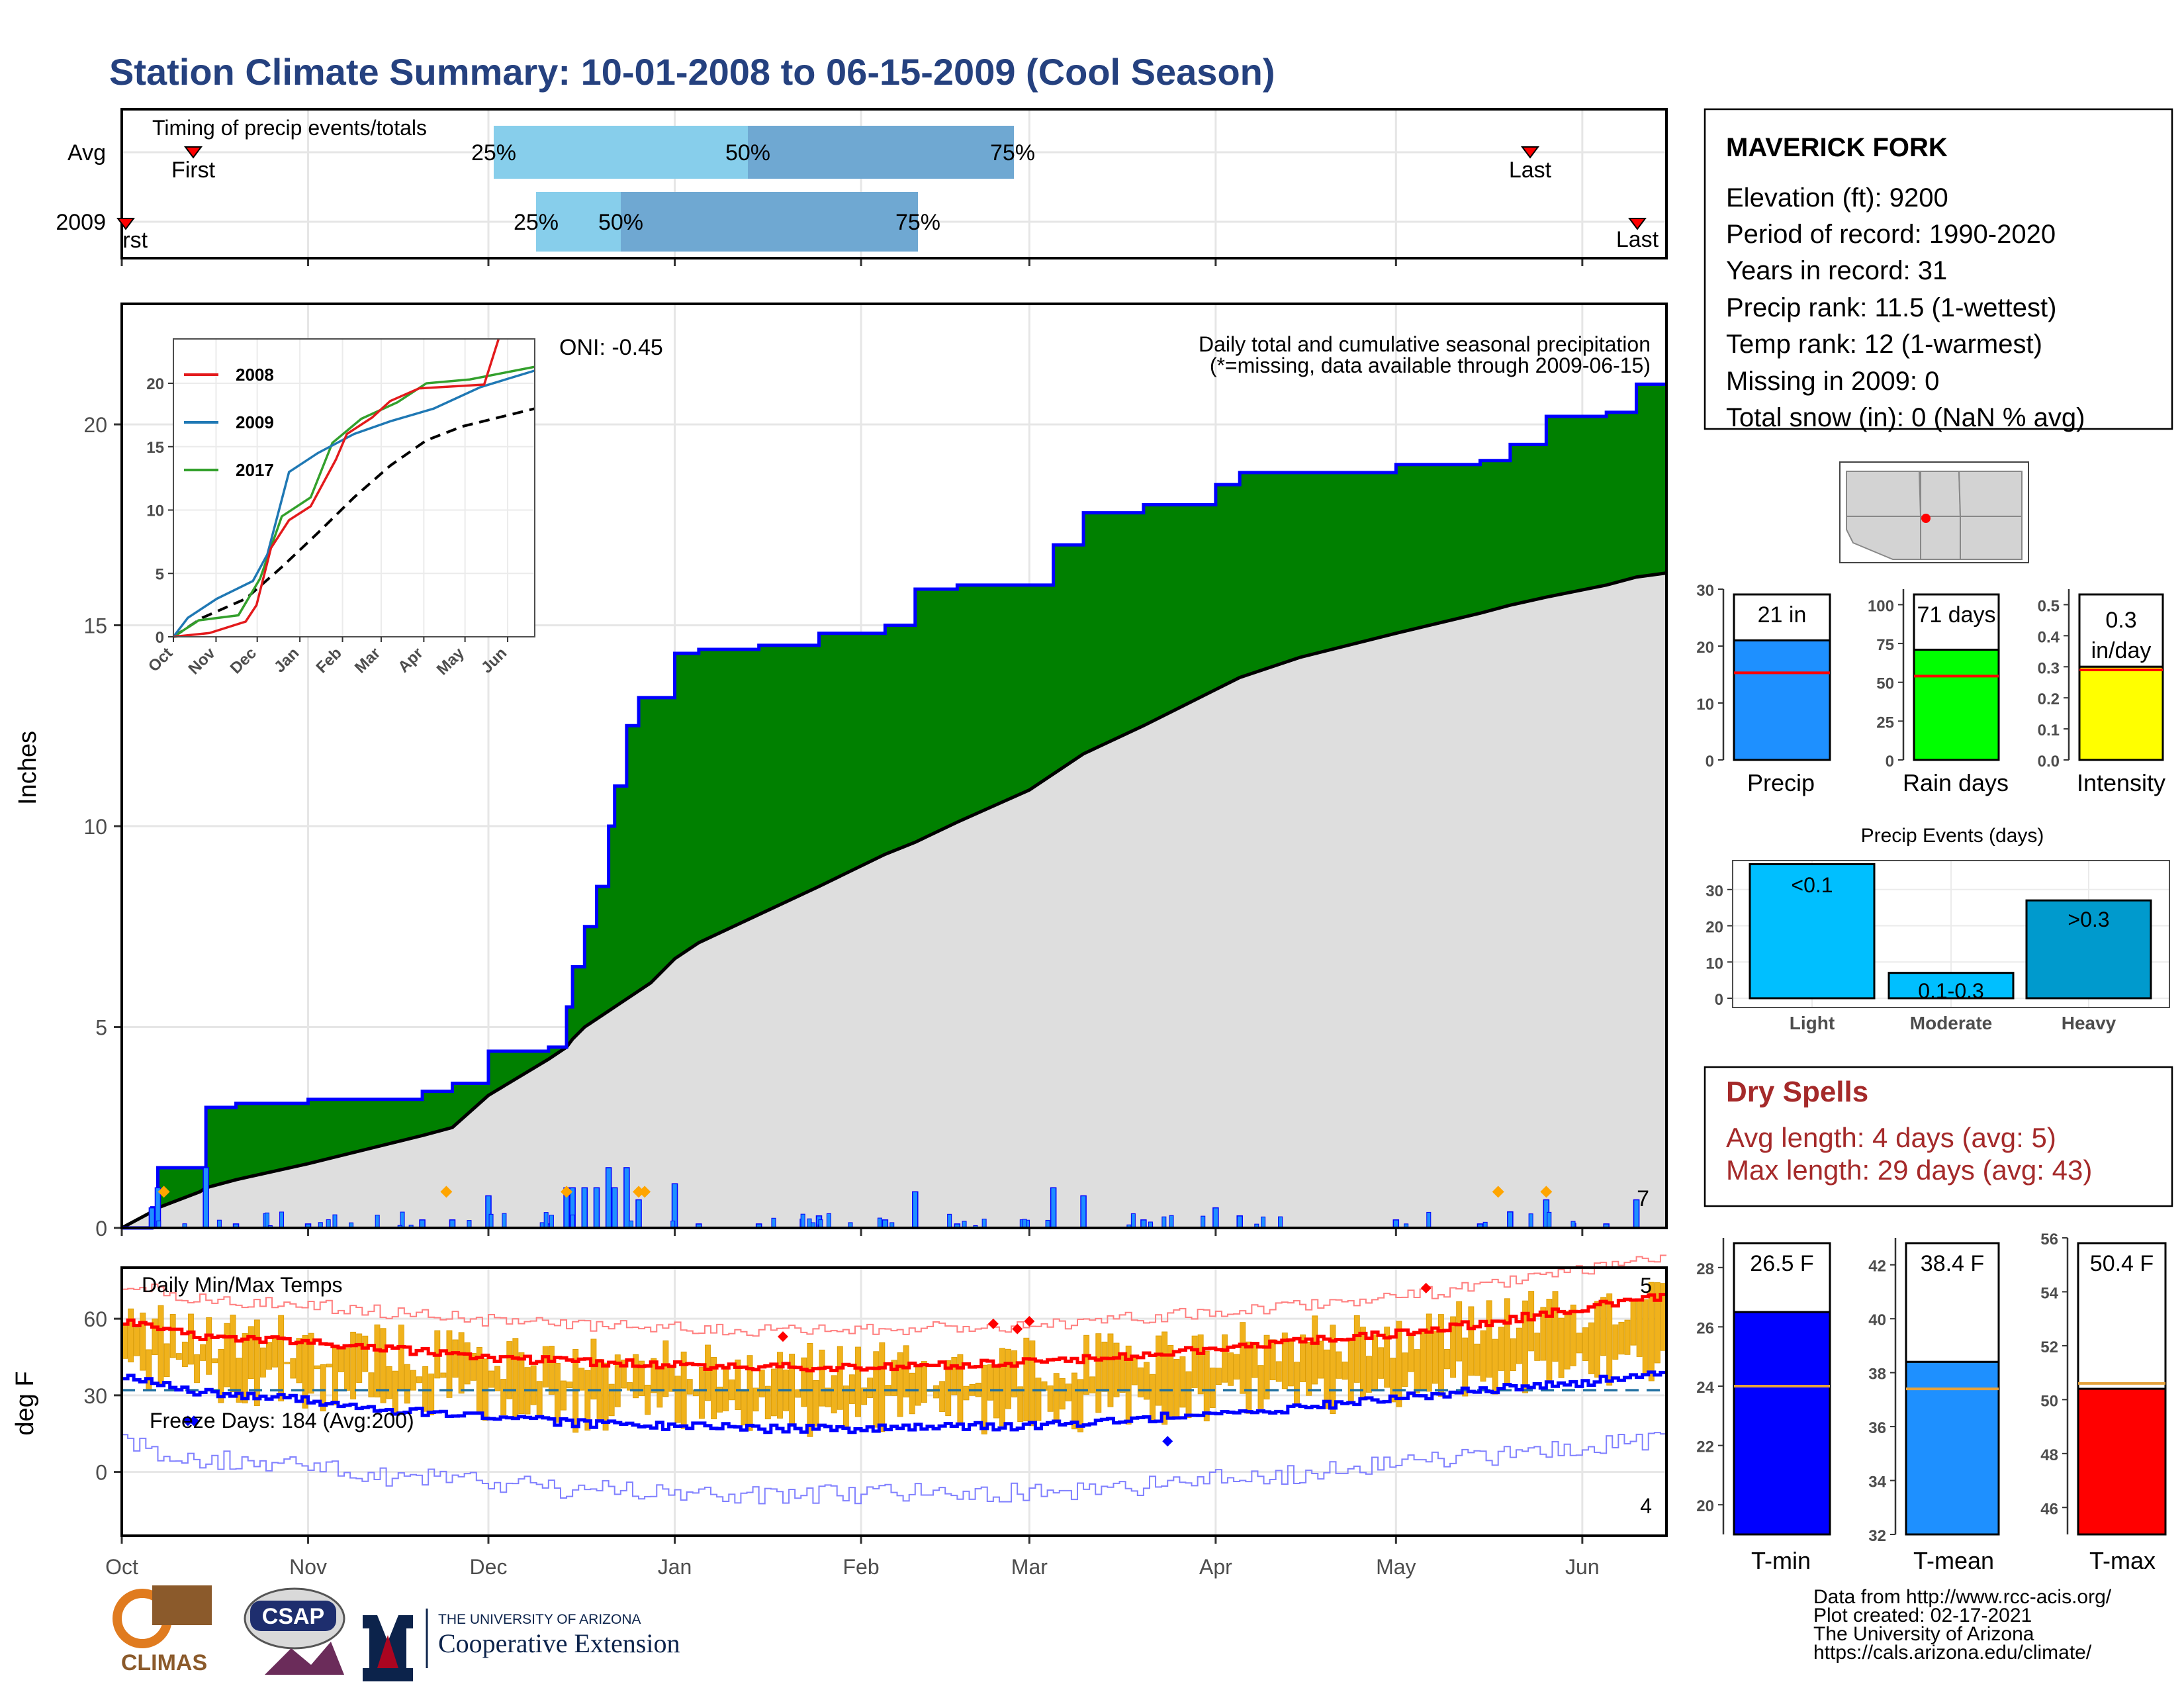 The width and height of the screenshot is (2184, 1688). I want to click on intensity-label-box, so click(2121, 630).